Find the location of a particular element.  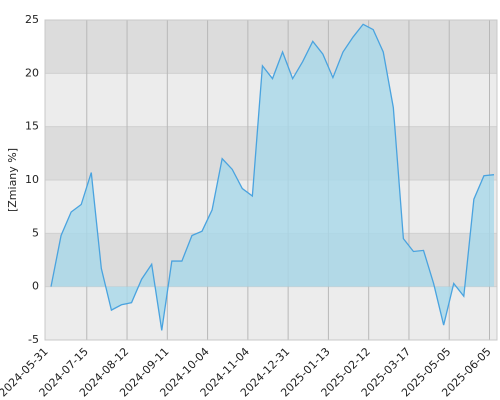

y-tick-label: 15 is located at coordinates (32, 126).